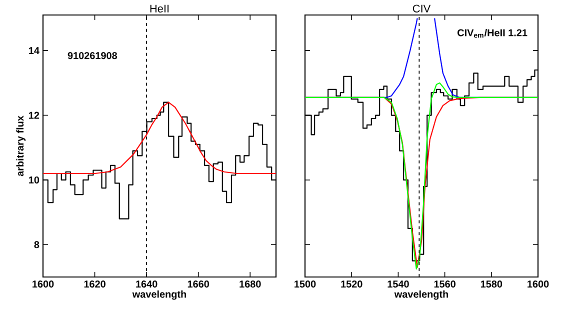 Image resolution: width=581 pixels, height=323 pixels. Describe the element at coordinates (351, 284) in the screenshot. I see `x-tick-label: 1520` at that location.